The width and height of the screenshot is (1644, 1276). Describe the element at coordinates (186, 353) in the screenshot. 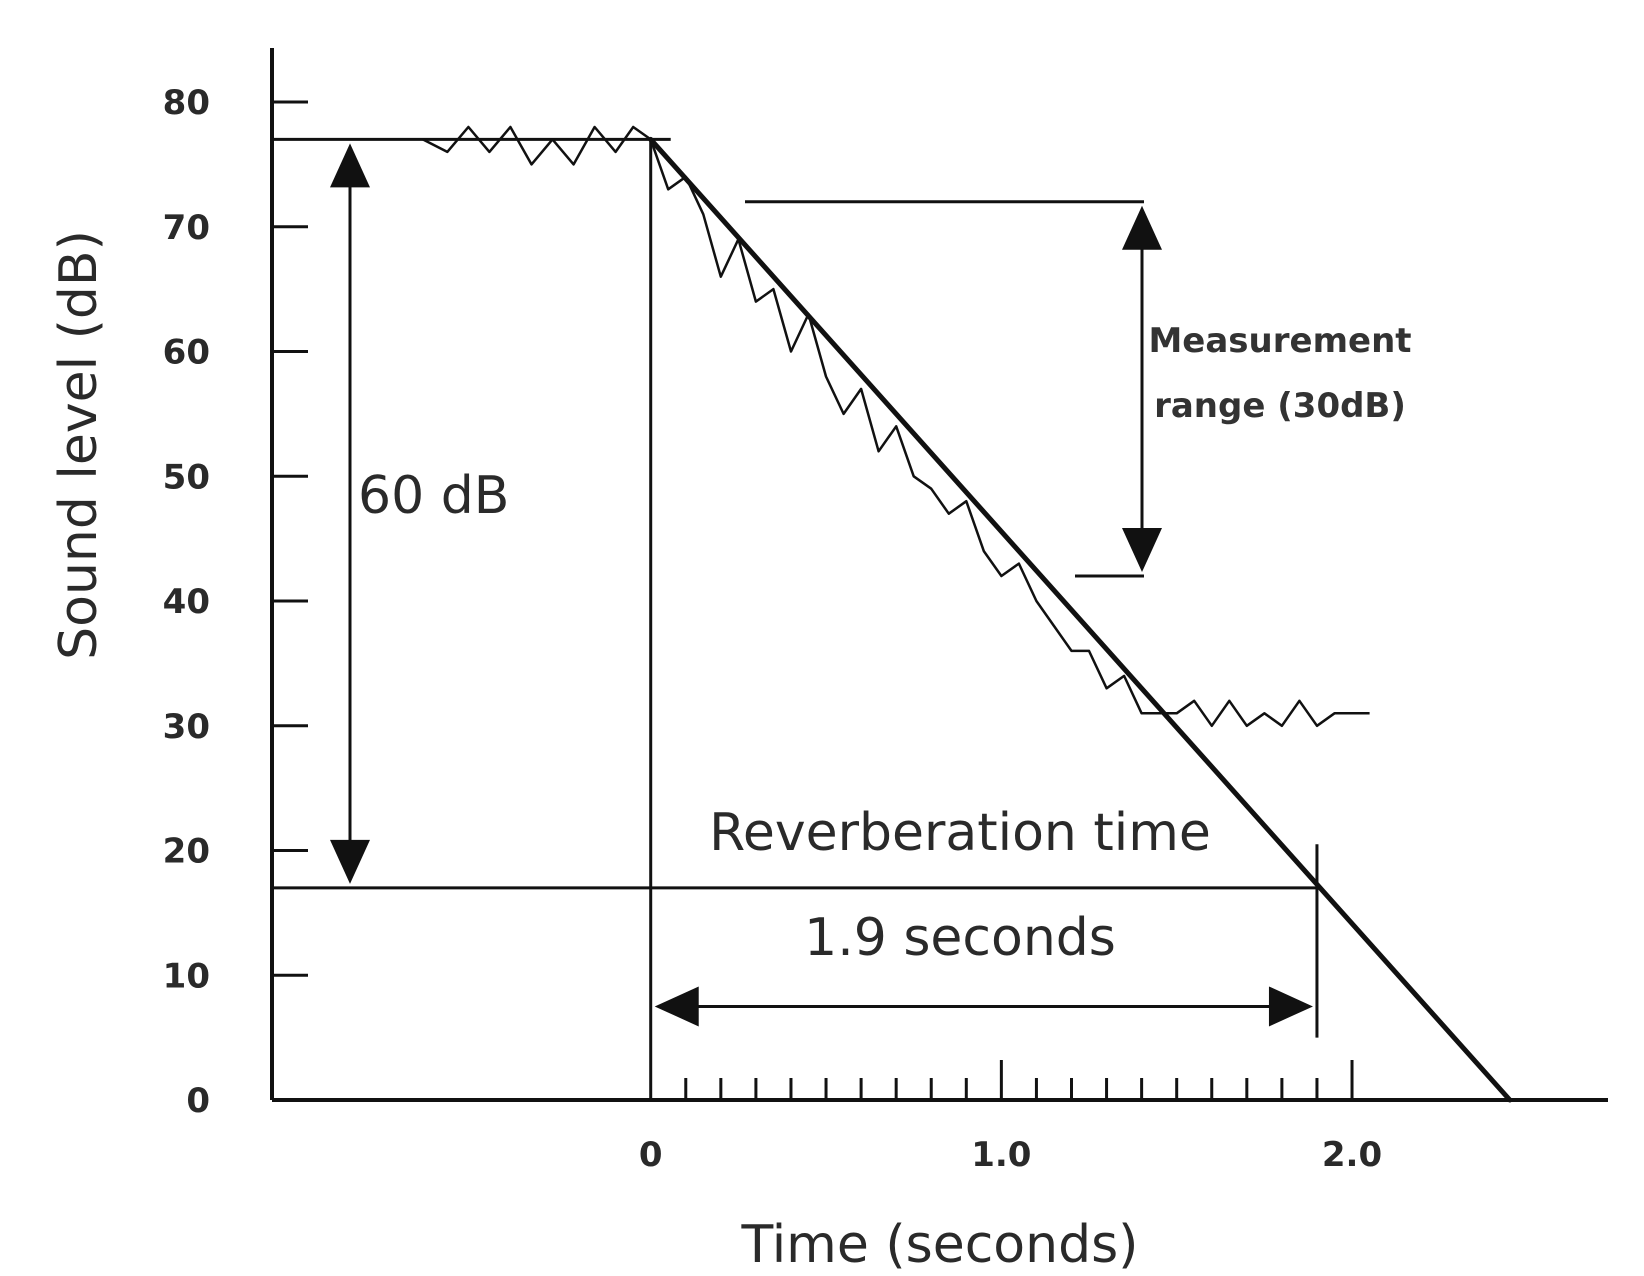

I see `y-tick-label: 60` at that location.